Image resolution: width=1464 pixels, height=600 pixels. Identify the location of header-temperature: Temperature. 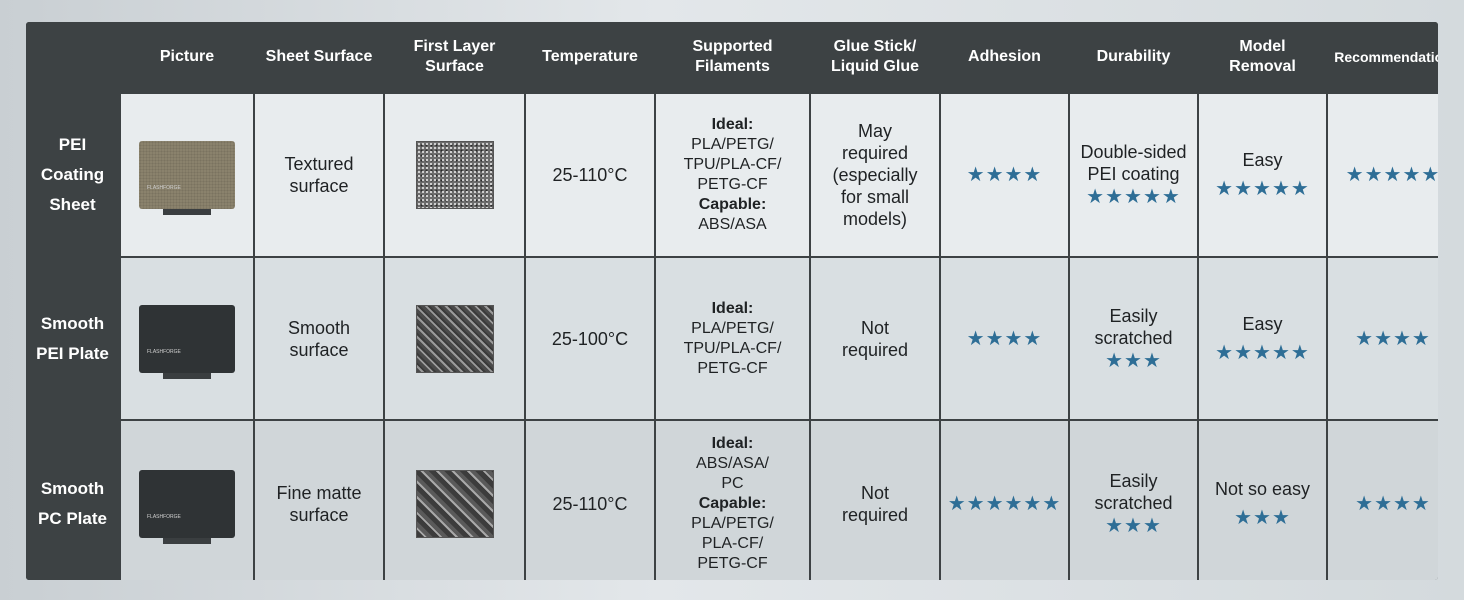
(590, 57).